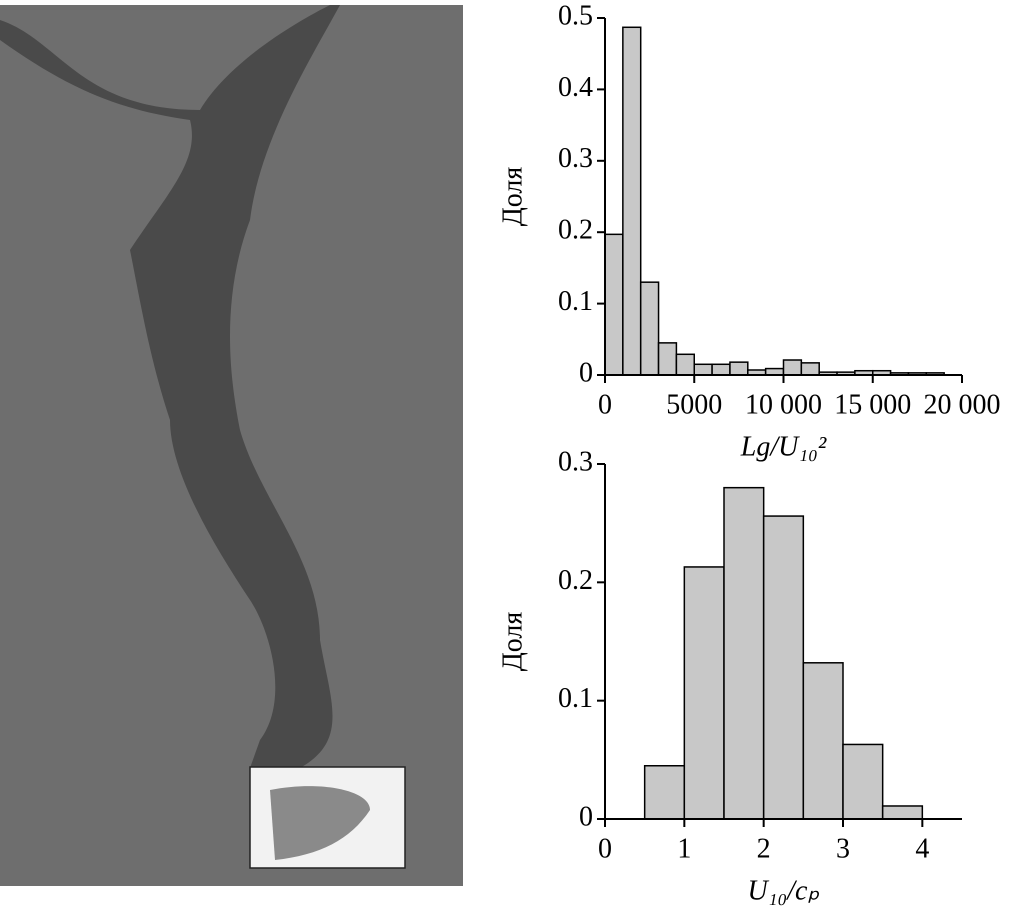 Image resolution: width=1016 pixels, height=914 pixels. I want to click on x-axis-label: U₁₀/cₚ, so click(784, 890).